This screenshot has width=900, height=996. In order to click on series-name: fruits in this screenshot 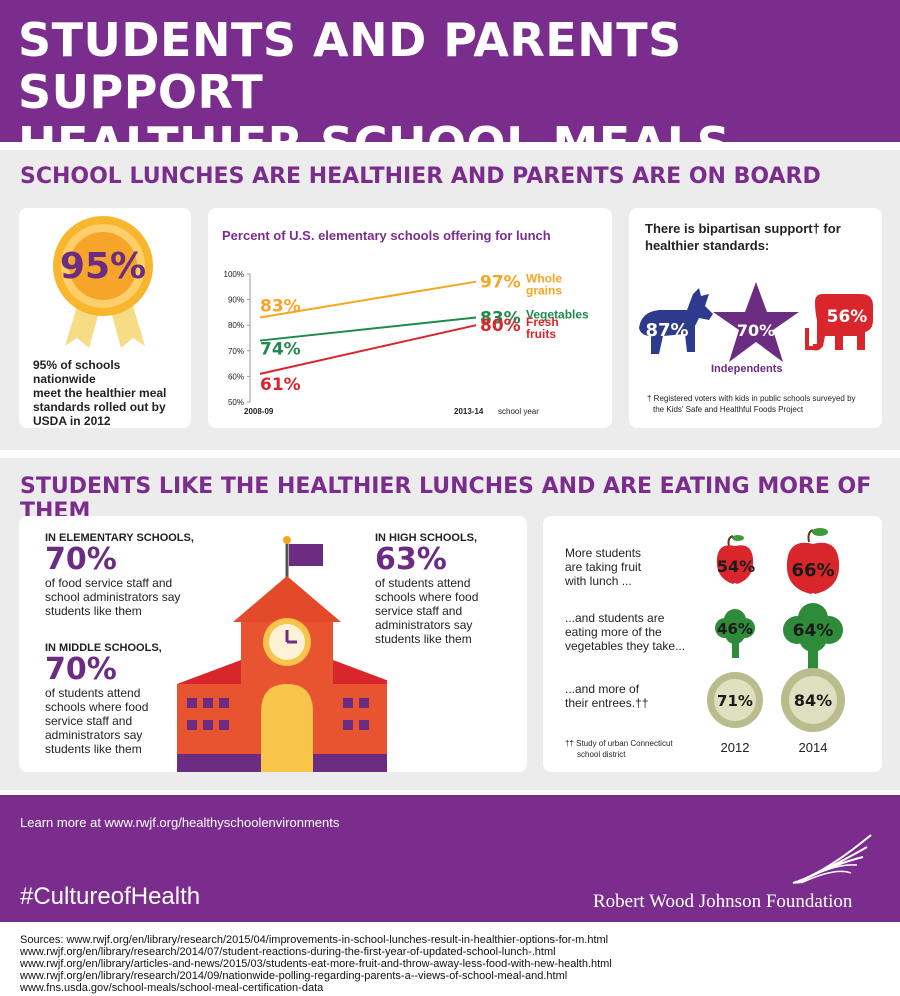, I will do `click(541, 334)`.